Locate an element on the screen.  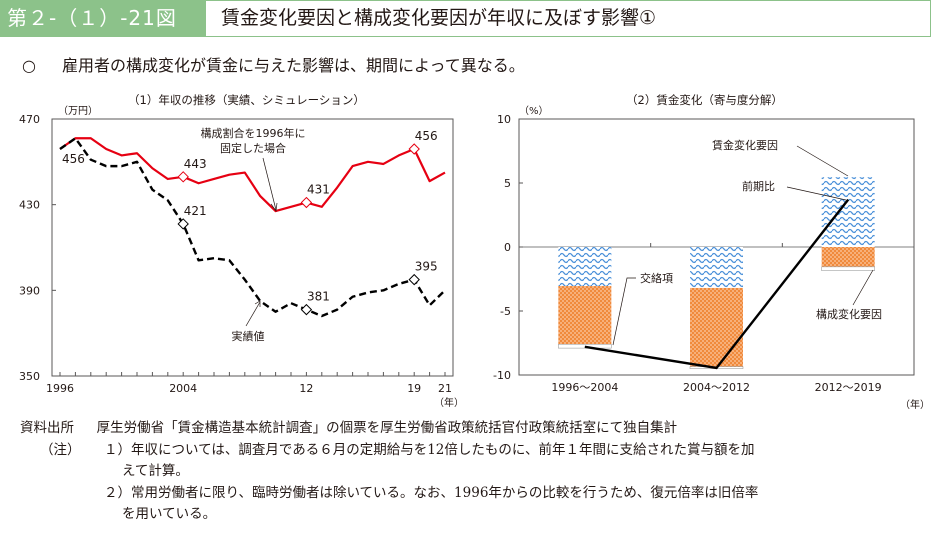
annotation-wage-factor: 賃金変化要因 is located at coordinates (745, 145).